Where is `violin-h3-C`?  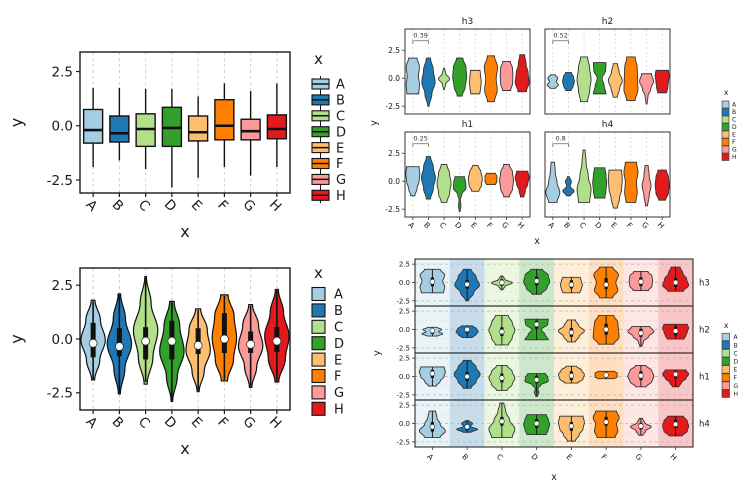
violin-h3-C is located at coordinates (444, 78).